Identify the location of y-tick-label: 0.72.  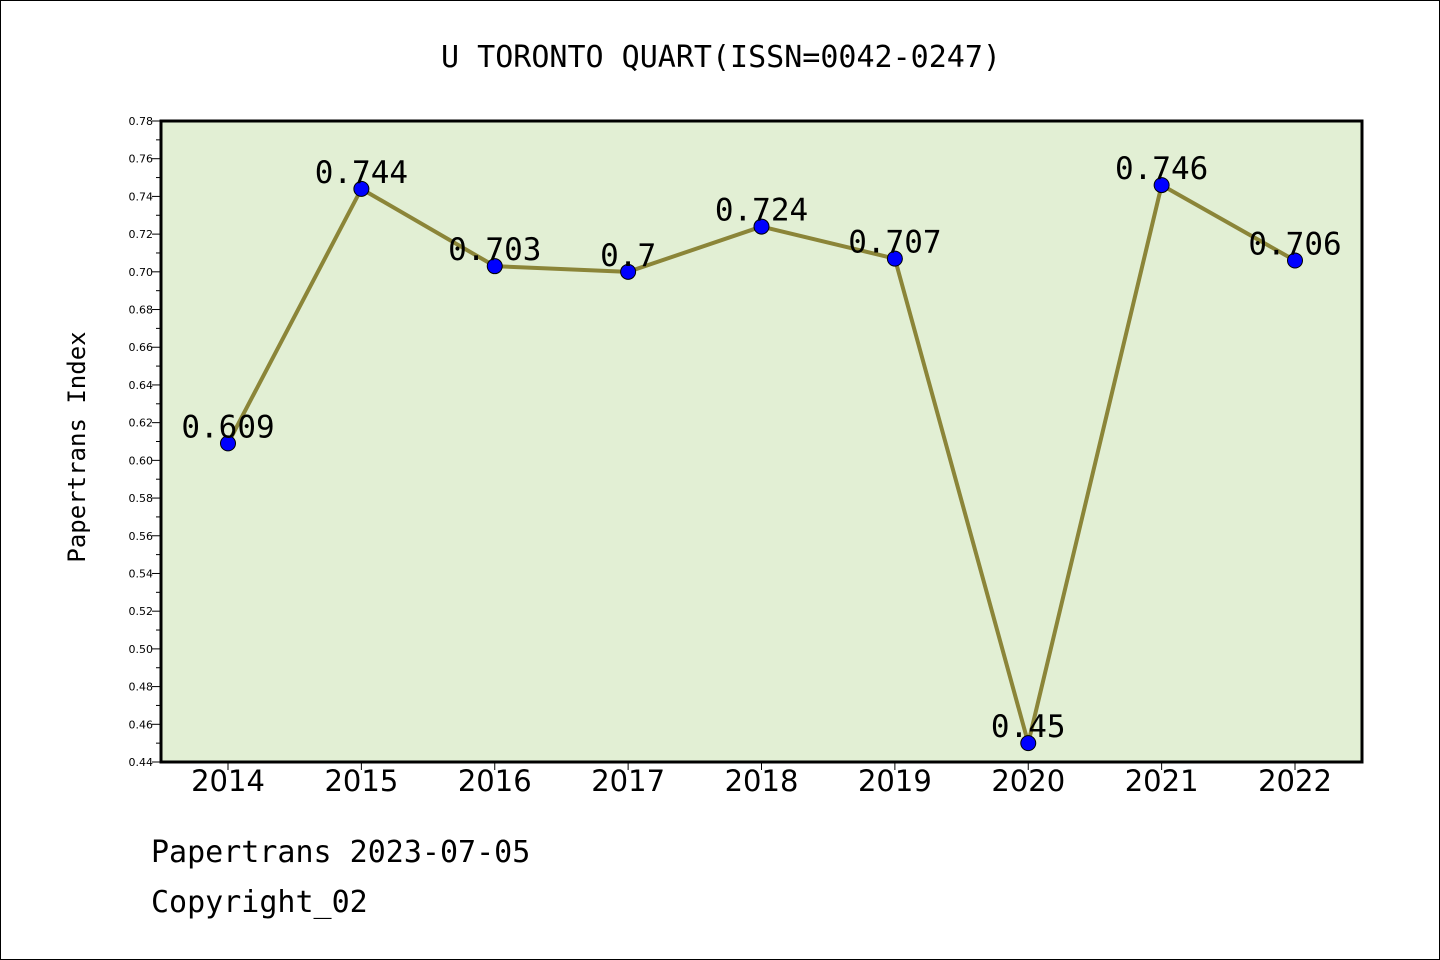
(141, 234).